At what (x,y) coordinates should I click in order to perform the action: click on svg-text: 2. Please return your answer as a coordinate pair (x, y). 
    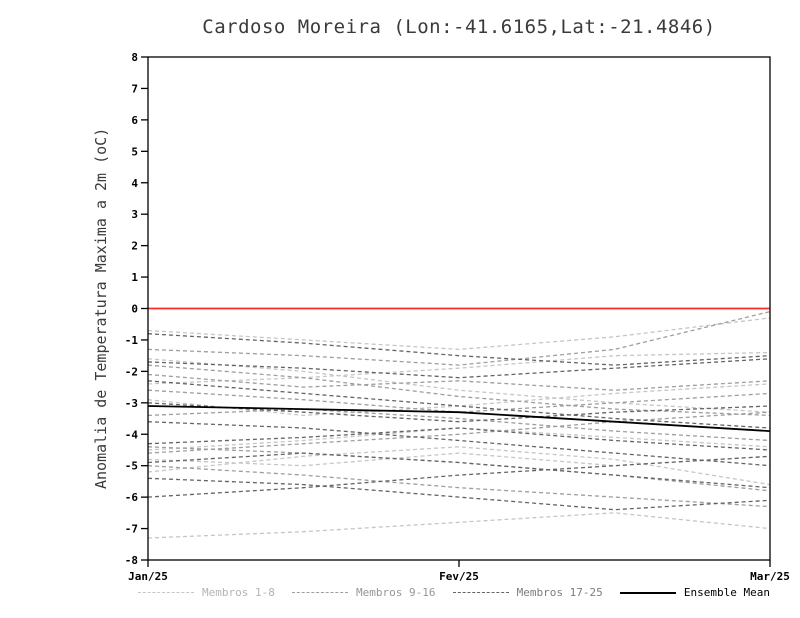
    Looking at the image, I should click on (134, 246).